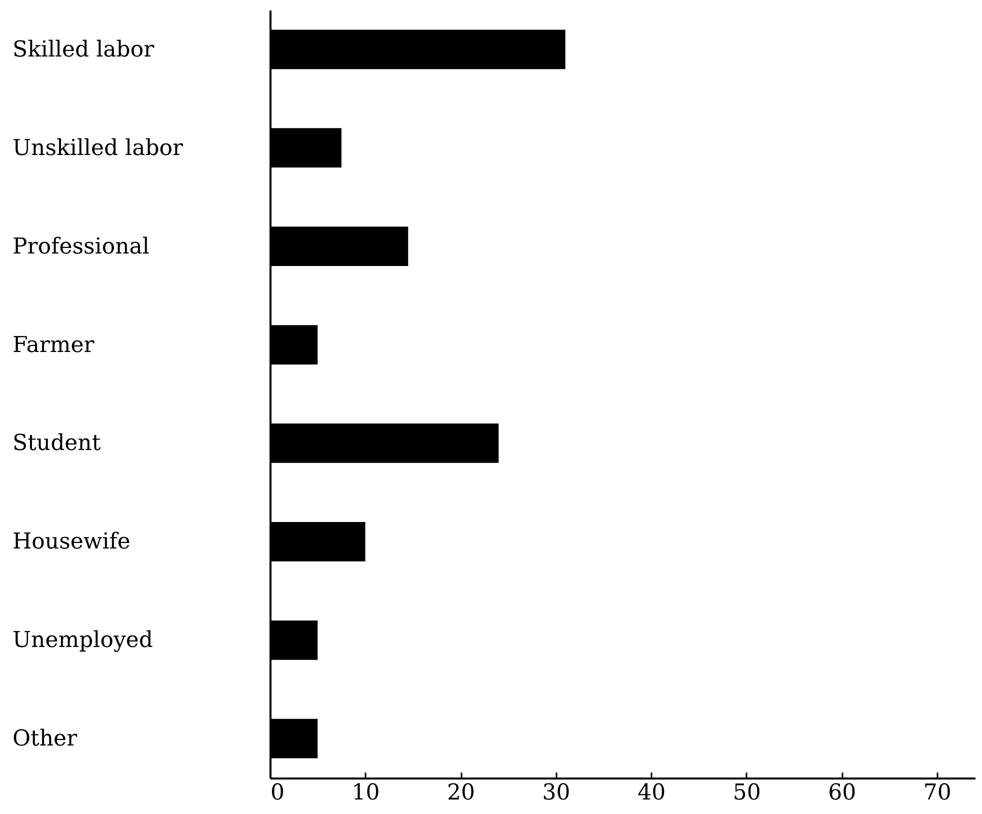 The image size is (982, 814). What do you see at coordinates (82, 641) in the screenshot?
I see `y-tick-label: Unemployed` at bounding box center [82, 641].